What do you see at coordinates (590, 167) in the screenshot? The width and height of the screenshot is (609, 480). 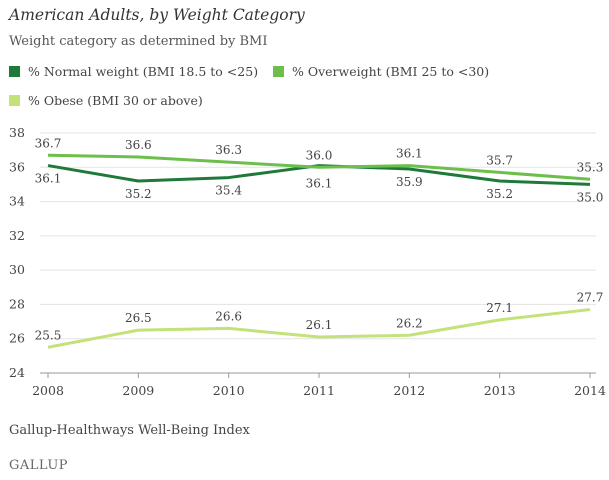 I see `data-label: 35.3` at bounding box center [590, 167].